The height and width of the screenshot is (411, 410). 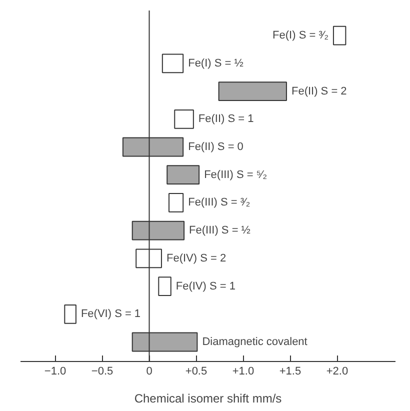 What do you see at coordinates (290, 372) in the screenshot?
I see `x-tick-label: +1.5` at bounding box center [290, 372].